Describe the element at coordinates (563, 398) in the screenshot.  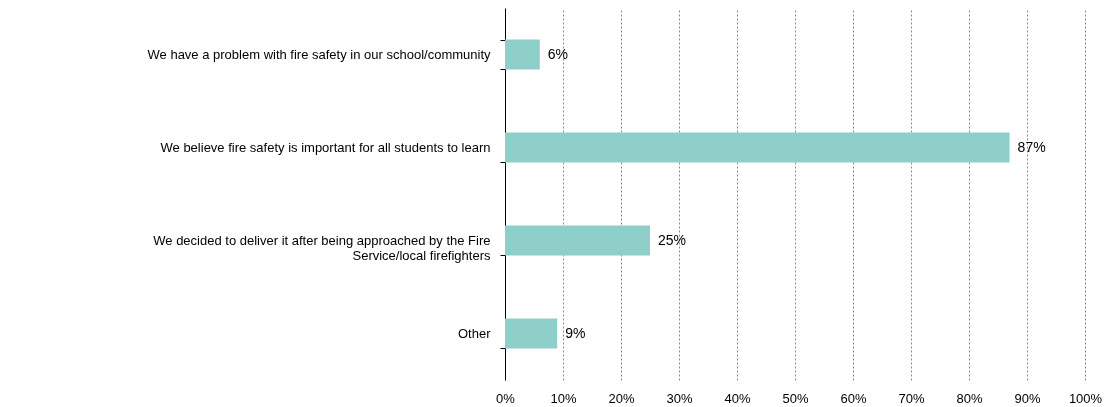
I see `x-tick-label: 10%` at that location.